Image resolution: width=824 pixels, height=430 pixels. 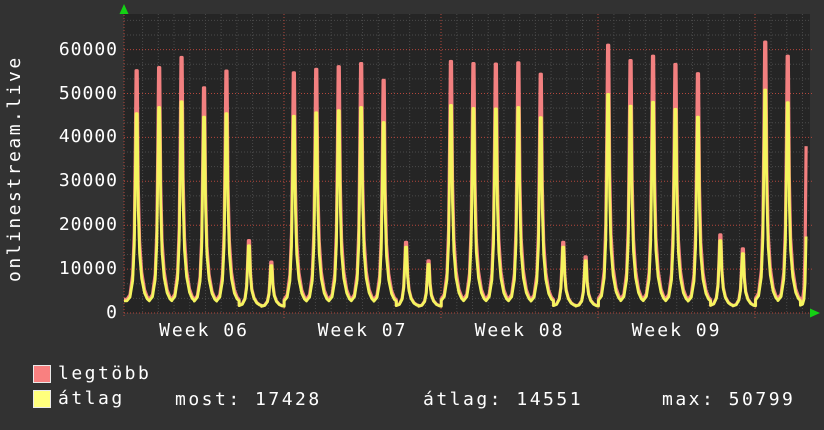 What do you see at coordinates (88, 269) in the screenshot?
I see `y-tick-label-10000: 10000` at bounding box center [88, 269].